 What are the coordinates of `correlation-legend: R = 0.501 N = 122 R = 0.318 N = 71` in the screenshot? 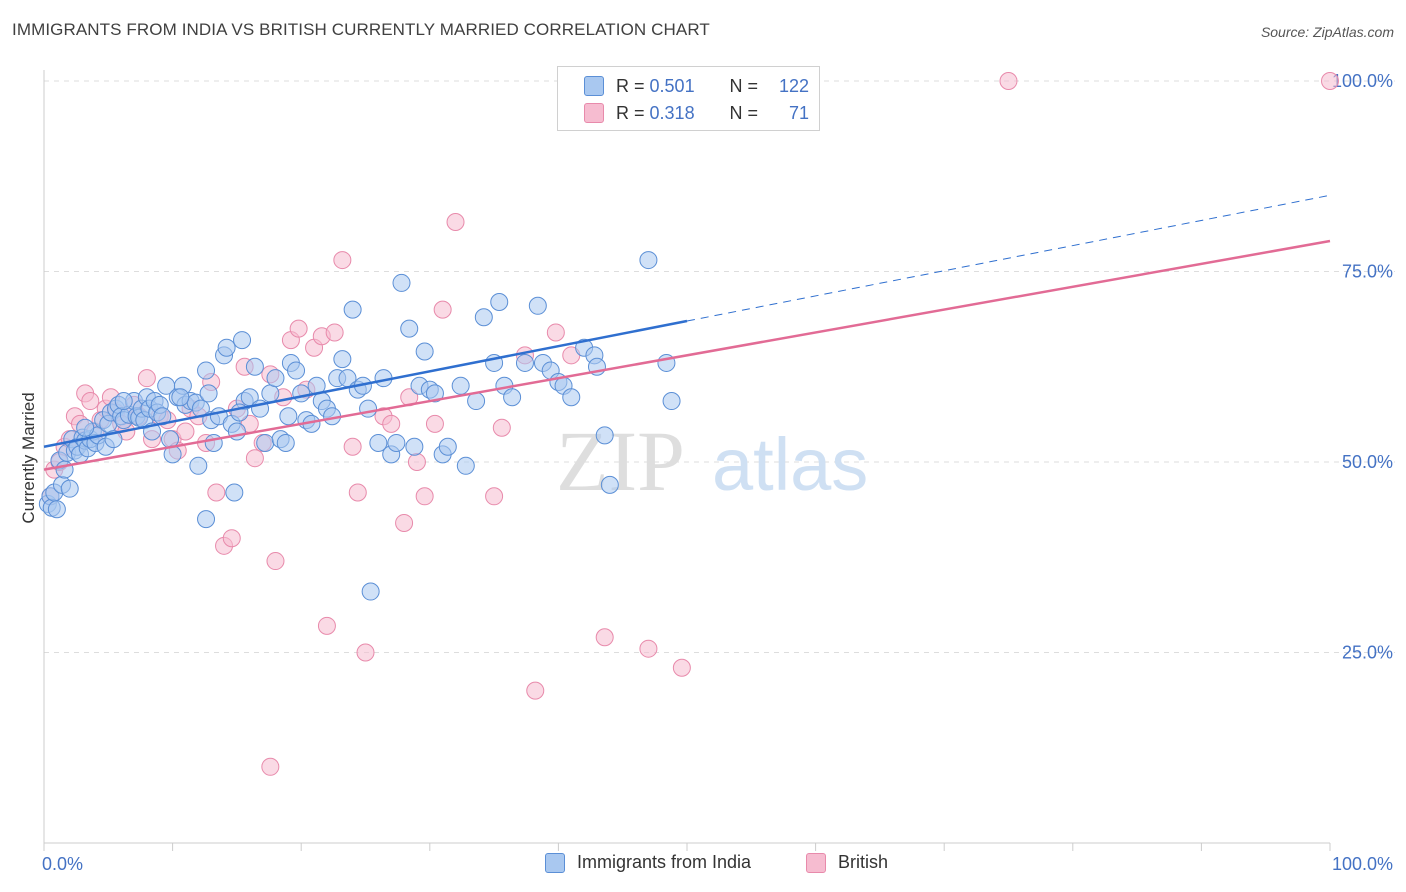 It's located at (688, 98).